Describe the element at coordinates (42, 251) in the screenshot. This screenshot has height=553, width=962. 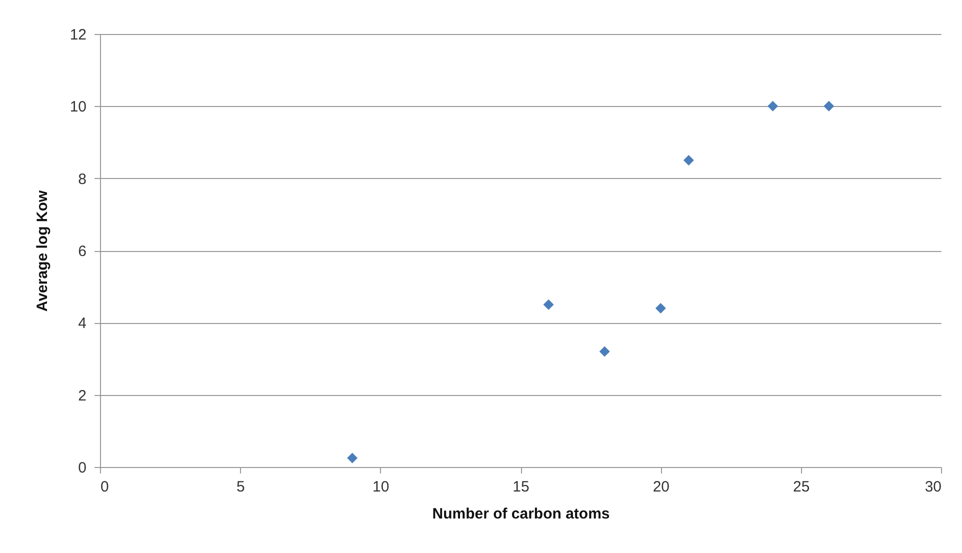
I see `y-axis-title: Average log Kow` at that location.